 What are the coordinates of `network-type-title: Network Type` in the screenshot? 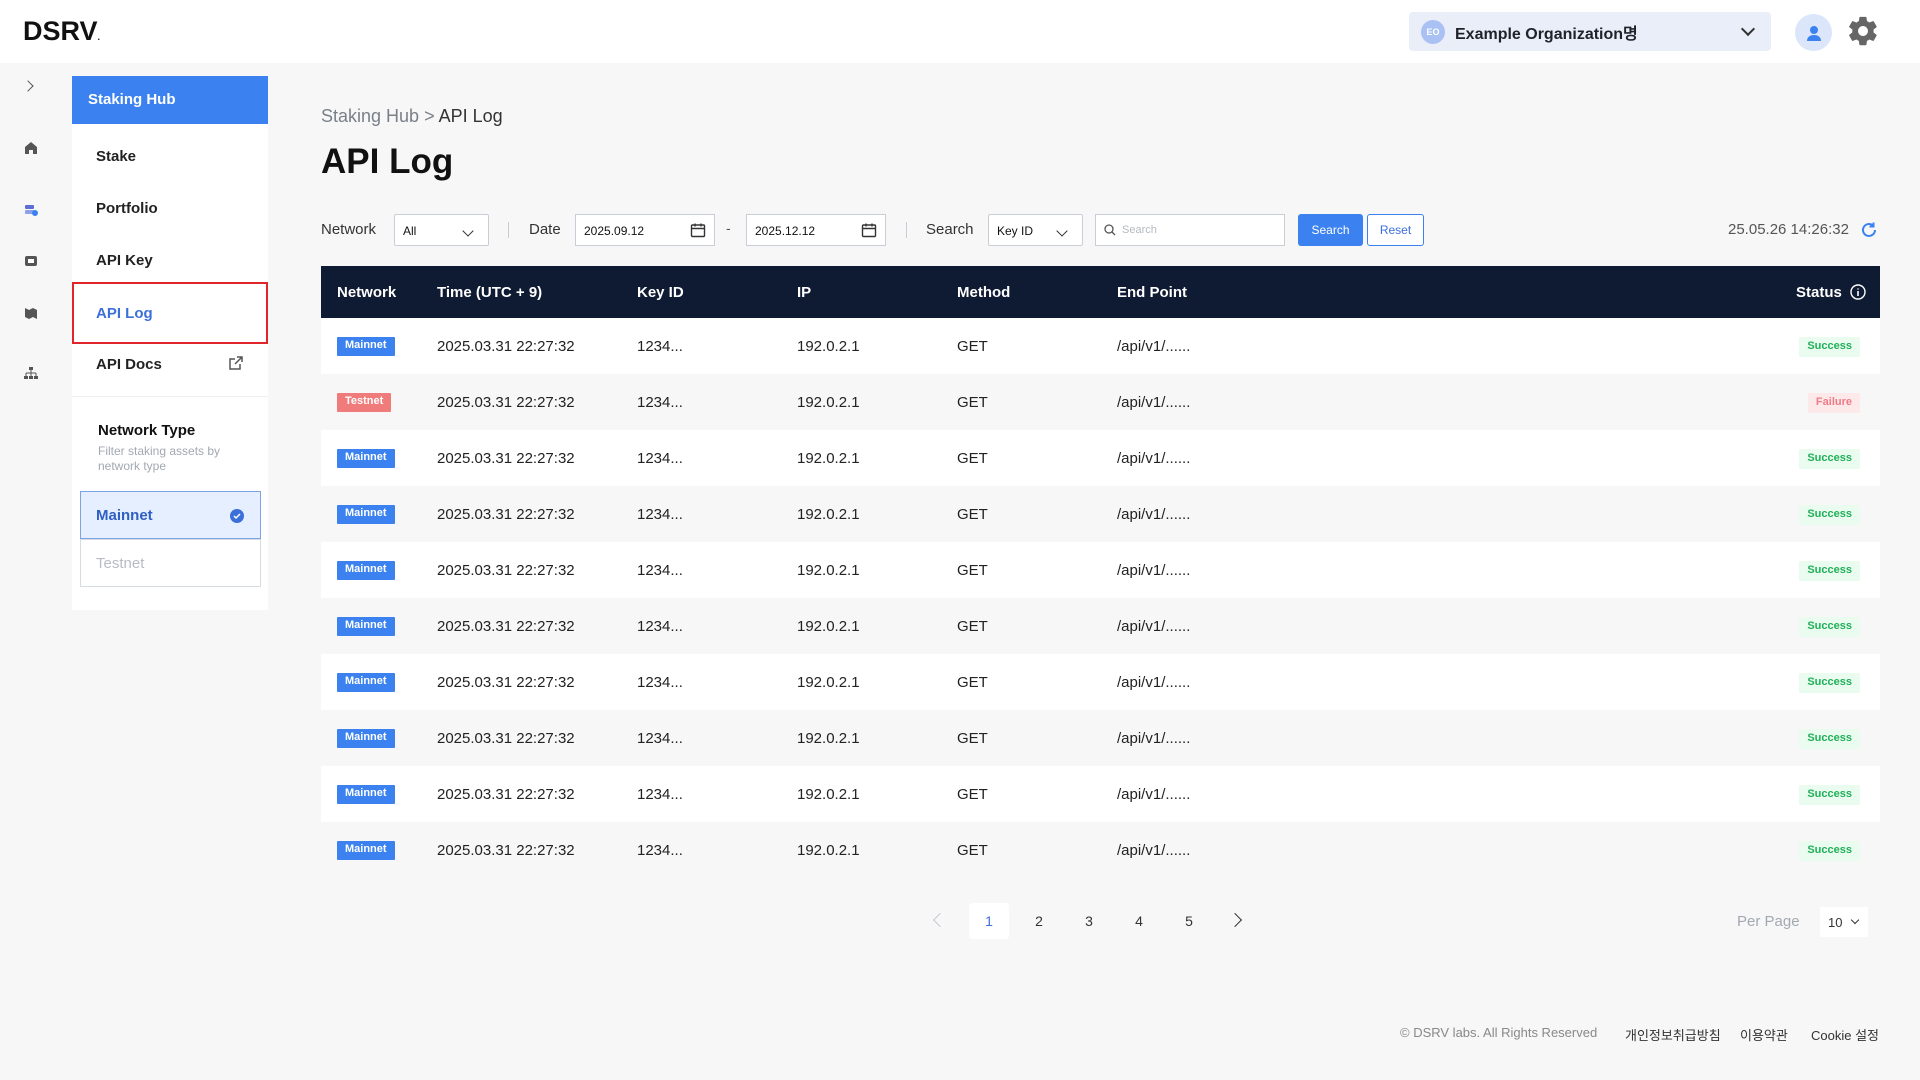 It's located at (147, 430).